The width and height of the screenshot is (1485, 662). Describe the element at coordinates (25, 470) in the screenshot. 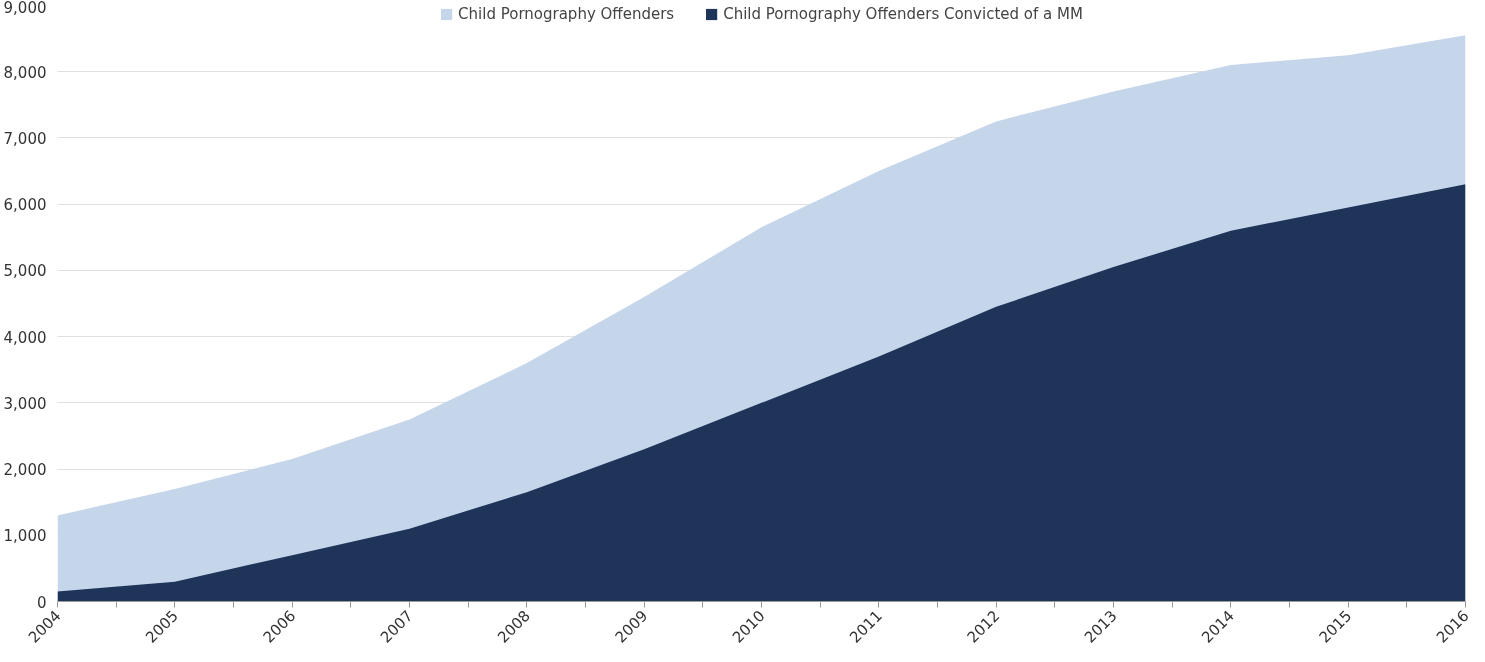

I see `y-tick-label: 2,000` at that location.